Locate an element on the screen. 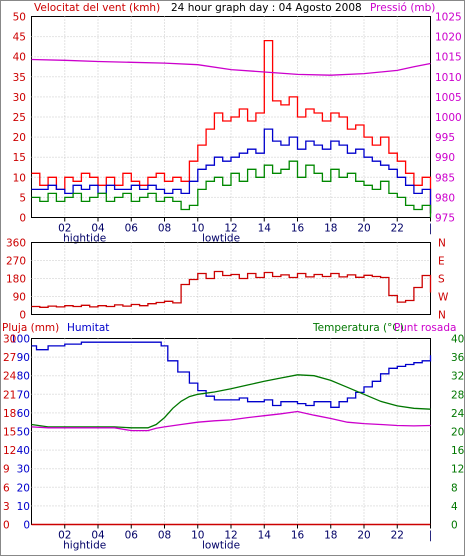 This screenshot has height=556, width=465. panel-wind-tide-labels: hightide lowtide is located at coordinates (151, 239).